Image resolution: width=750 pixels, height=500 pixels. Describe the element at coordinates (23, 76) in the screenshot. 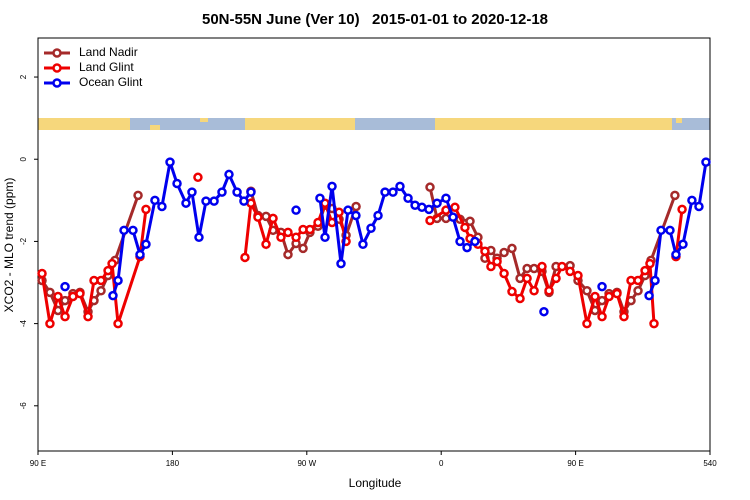

I see `y-tick-label: 2` at that location.